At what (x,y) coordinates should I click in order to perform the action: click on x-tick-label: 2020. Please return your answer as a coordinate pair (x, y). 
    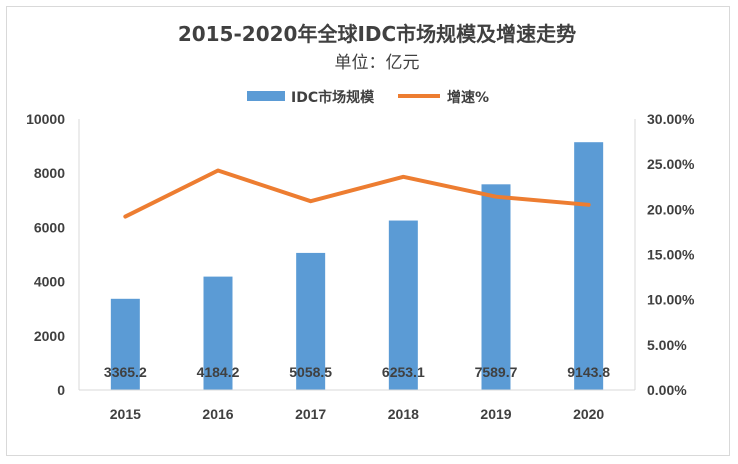
    Looking at the image, I should click on (588, 414).